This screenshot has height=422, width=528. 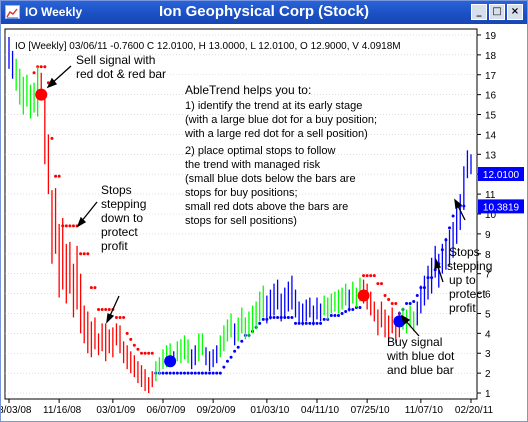 I want to click on y-tick-label: 18, so click(x=491, y=56).